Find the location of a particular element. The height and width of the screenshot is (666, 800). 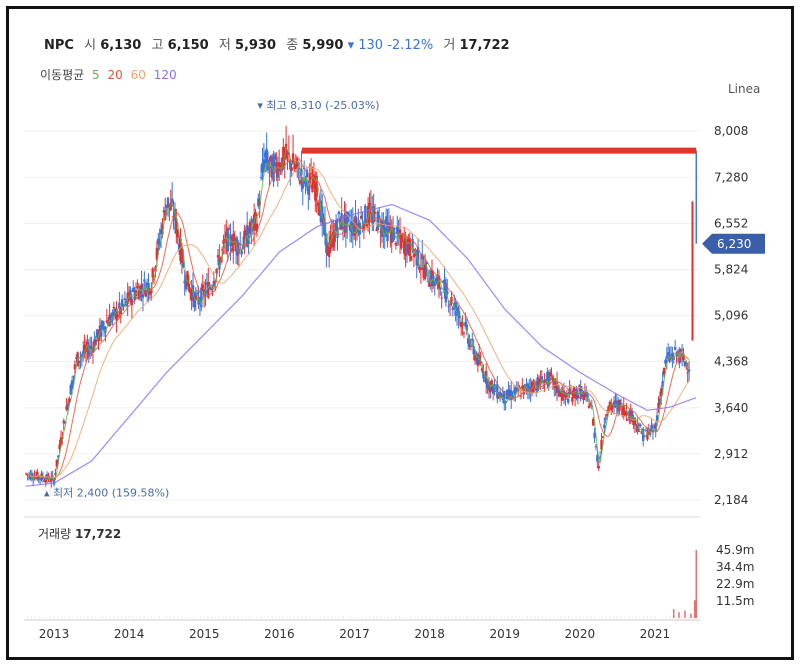

x-tick-label: 2021 is located at coordinates (655, 634).